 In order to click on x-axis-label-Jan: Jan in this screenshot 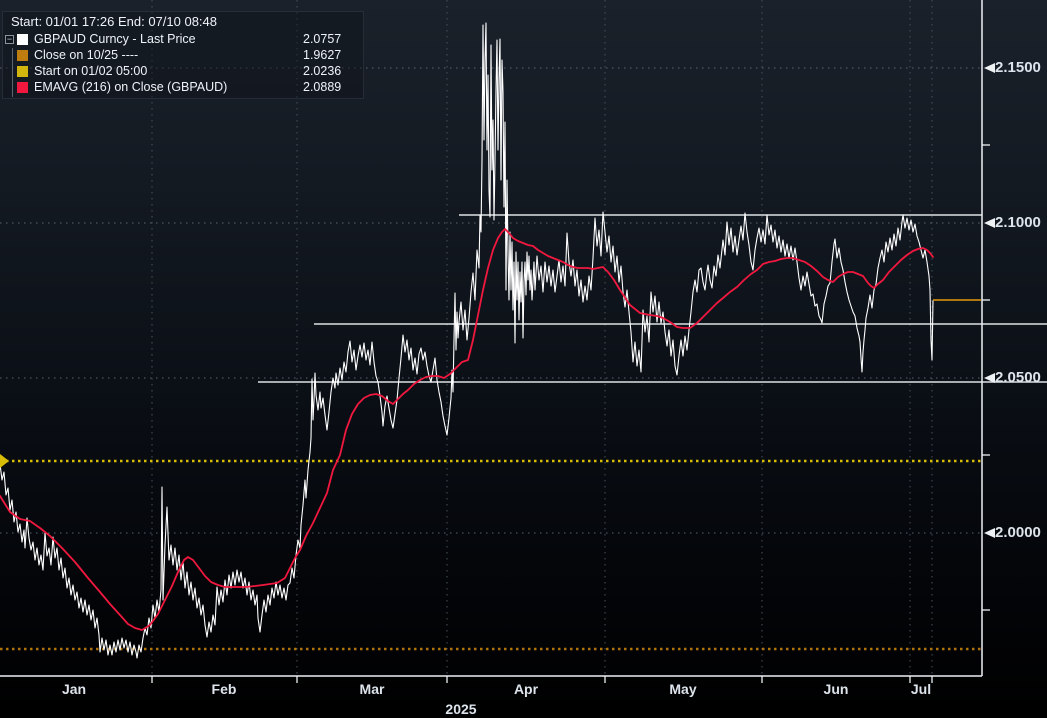, I will do `click(74, 689)`.